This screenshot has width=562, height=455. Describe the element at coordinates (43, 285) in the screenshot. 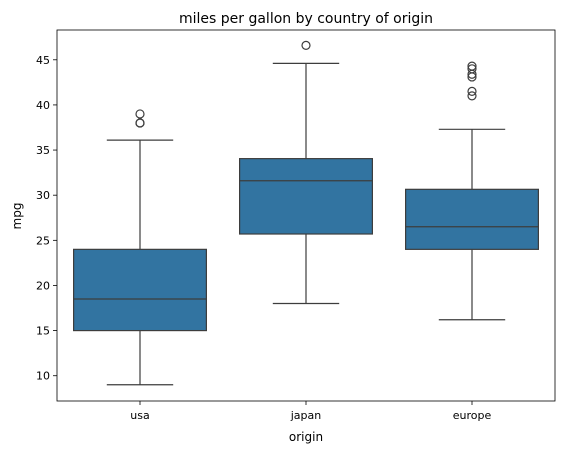

I see `y-tick-label: 20` at that location.